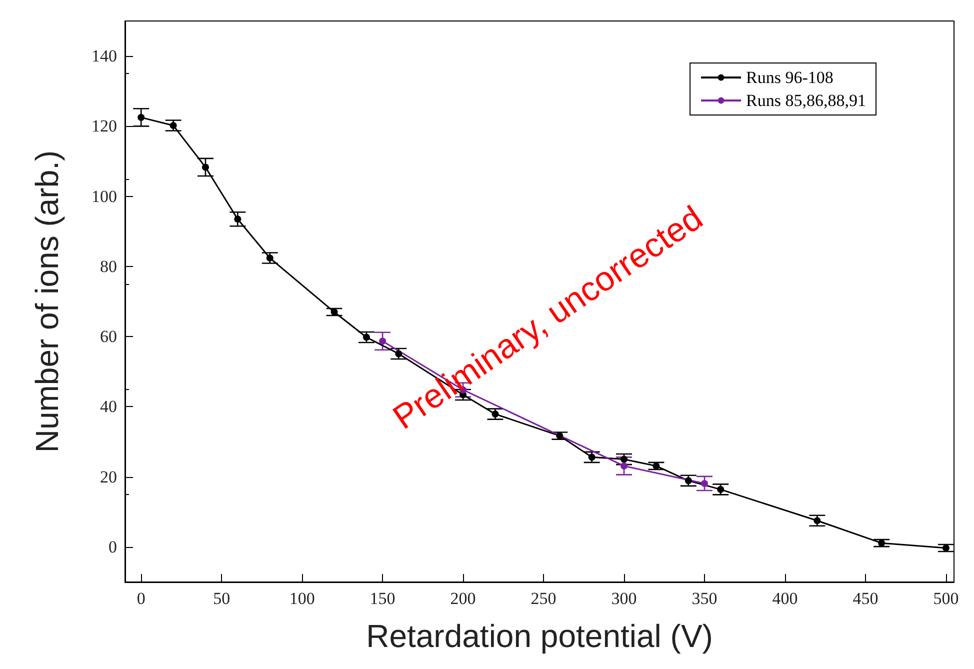  I want to click on x-axis-title: Retardation potential (V), so click(539, 636).